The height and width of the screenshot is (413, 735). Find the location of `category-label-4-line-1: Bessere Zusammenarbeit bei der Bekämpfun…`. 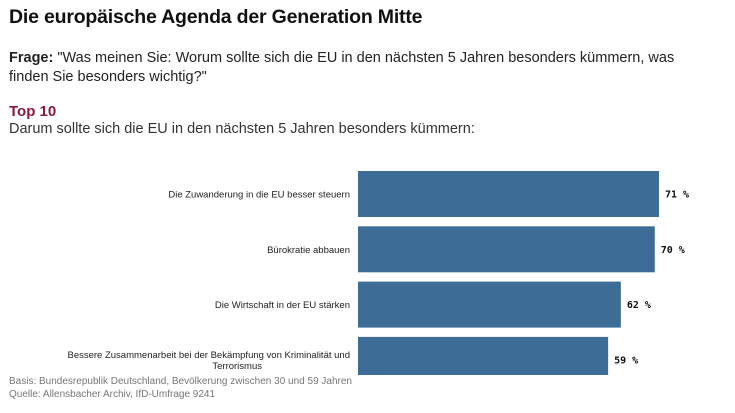

category-label-4-line-1: Bessere Zusammenarbeit bei der Bekämpfun… is located at coordinates (208, 355).